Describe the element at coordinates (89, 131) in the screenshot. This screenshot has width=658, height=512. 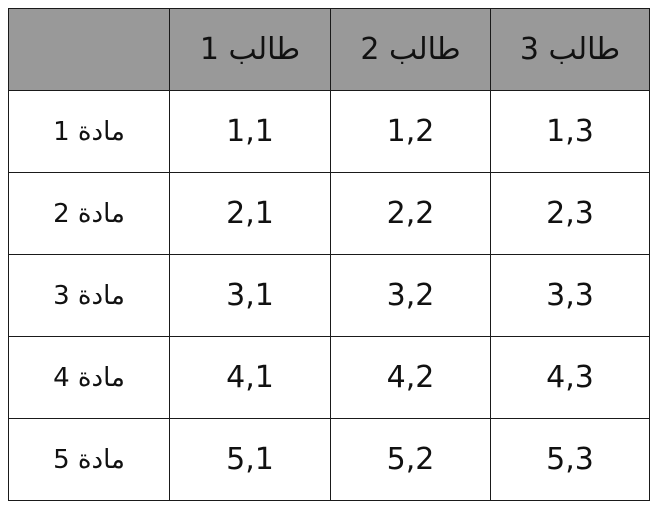
I see `row-label-subject-1: مادة 1` at that location.